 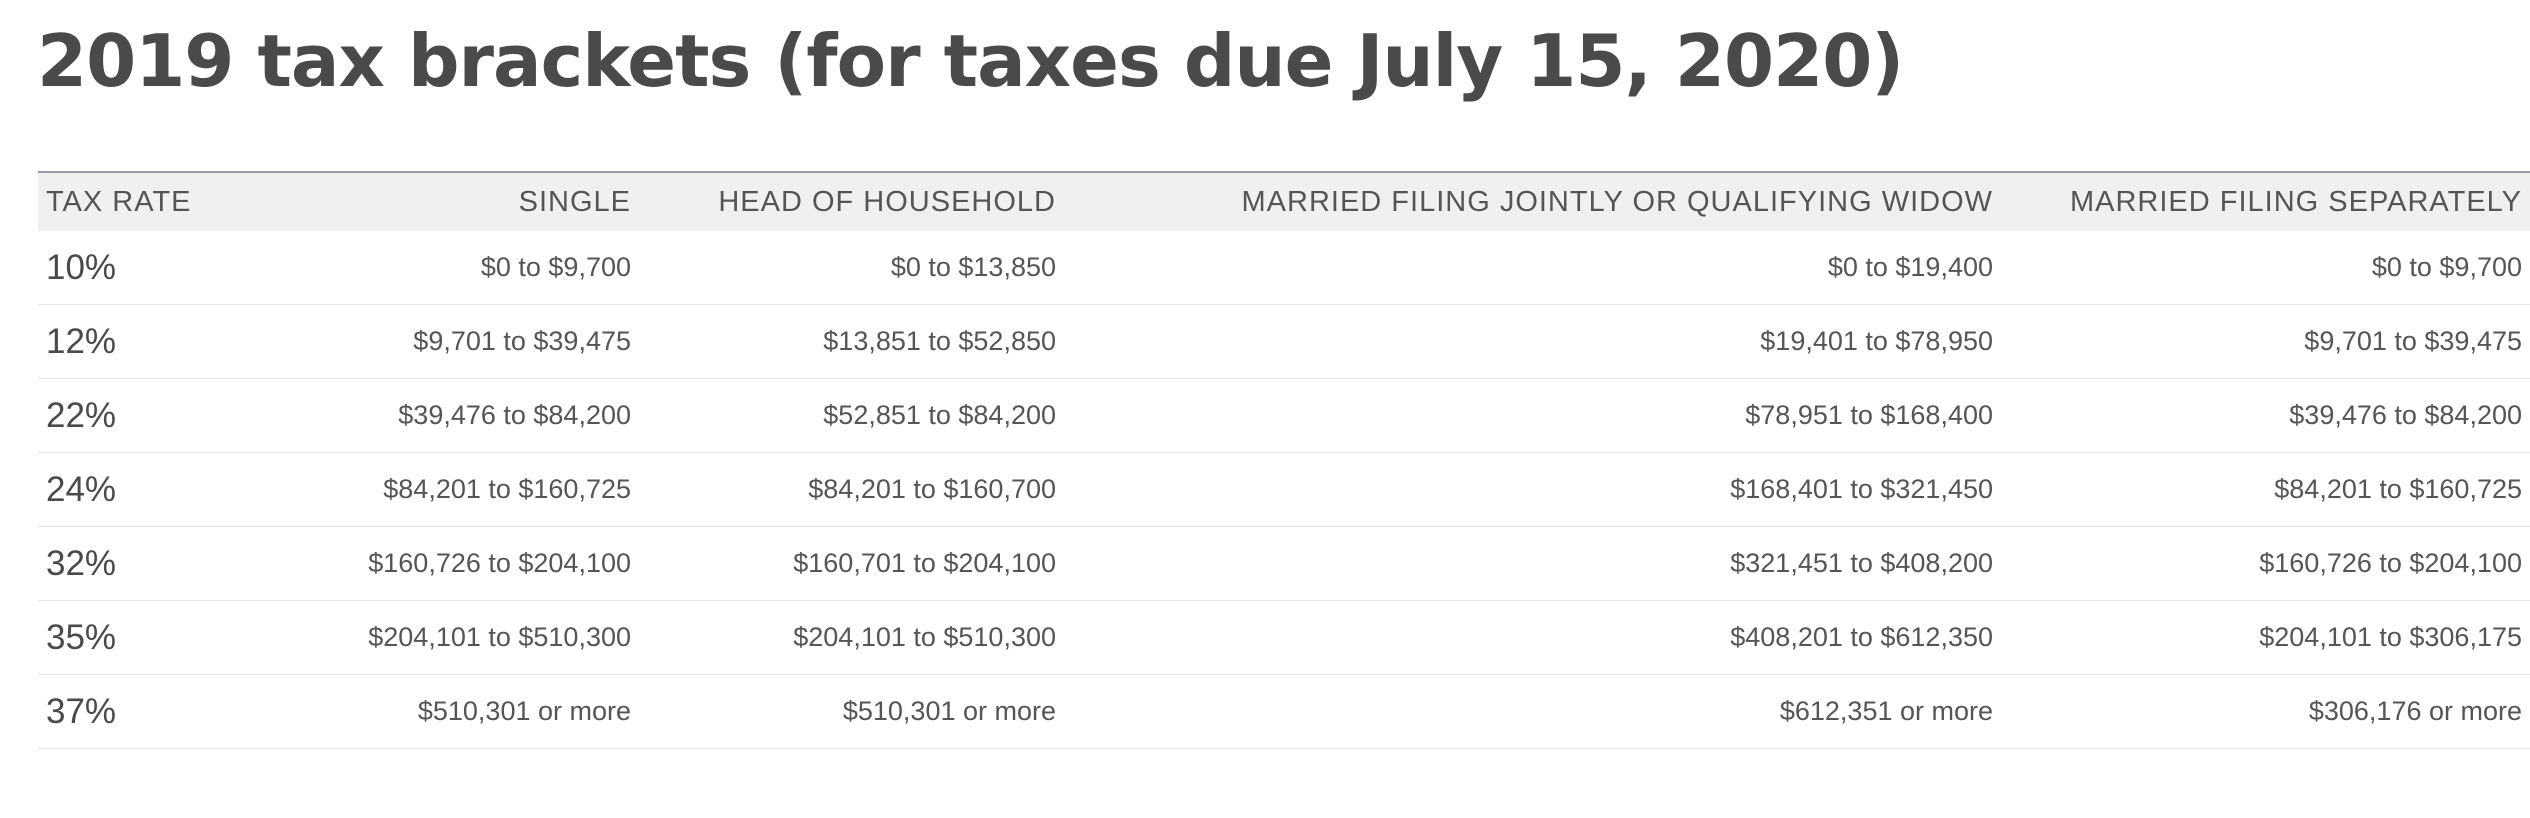 What do you see at coordinates (128, 489) in the screenshot?
I see `tax-rate-cell: 24%` at bounding box center [128, 489].